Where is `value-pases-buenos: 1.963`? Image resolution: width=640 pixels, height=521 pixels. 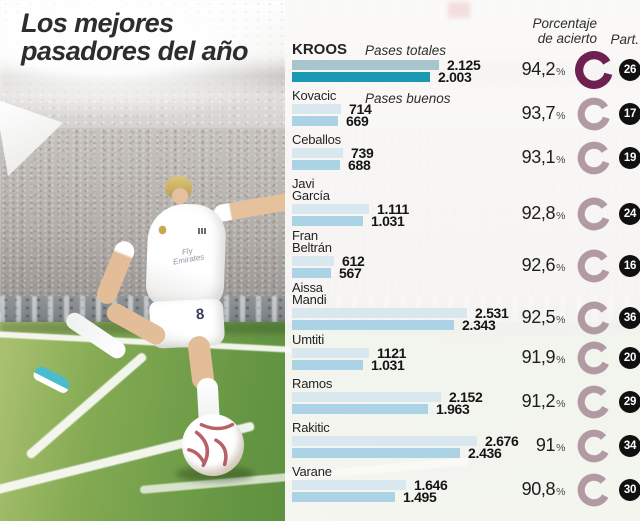 value-pases-buenos: 1.963 is located at coordinates (453, 409).